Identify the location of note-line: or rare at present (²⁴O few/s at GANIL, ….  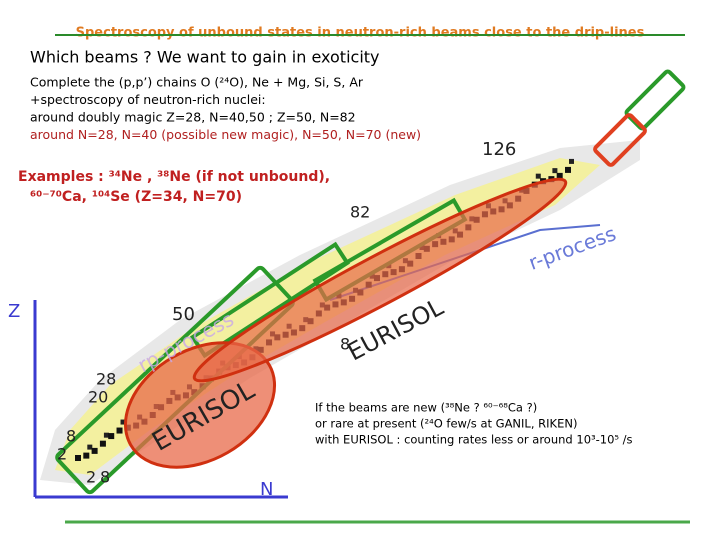
(446, 424).